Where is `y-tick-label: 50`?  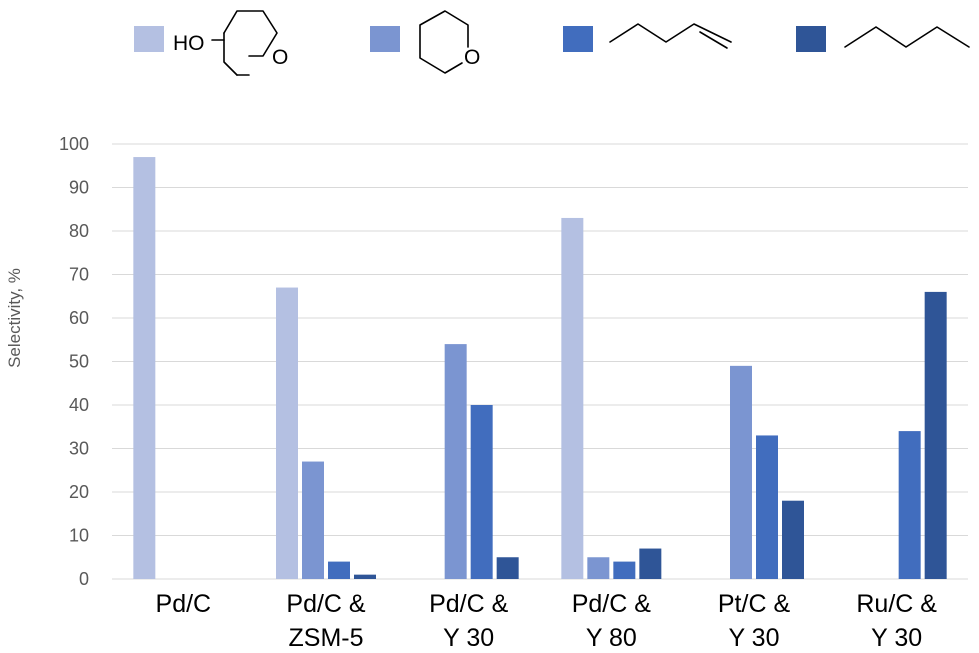
y-tick-label: 50 is located at coordinates (79, 362).